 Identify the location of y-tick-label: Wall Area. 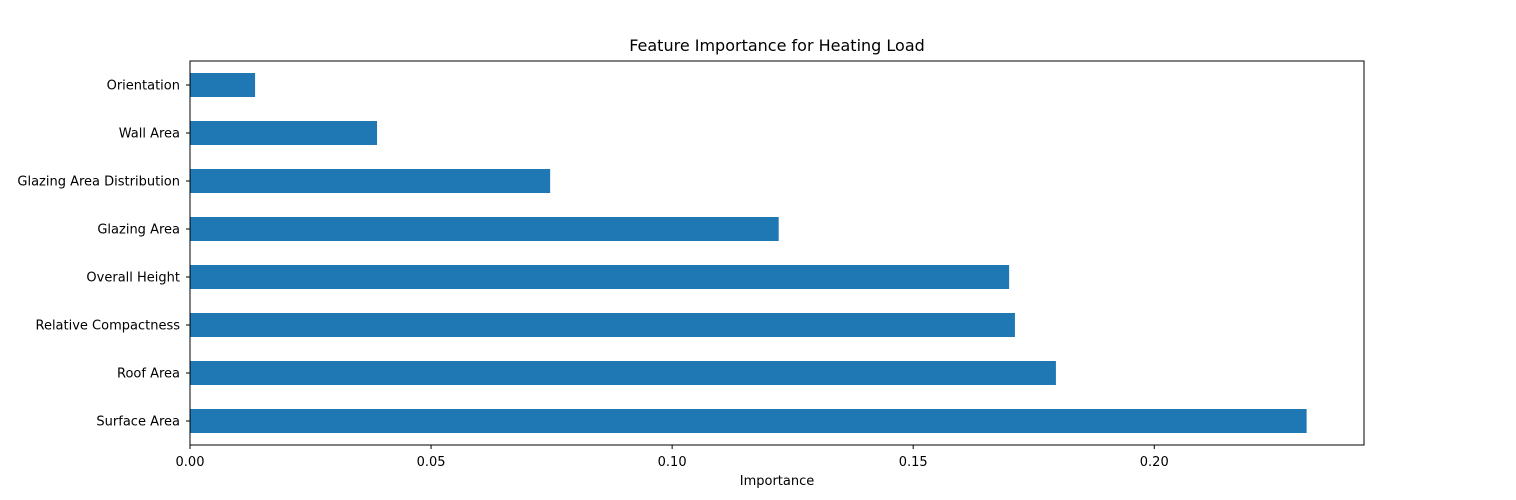
(149, 134).